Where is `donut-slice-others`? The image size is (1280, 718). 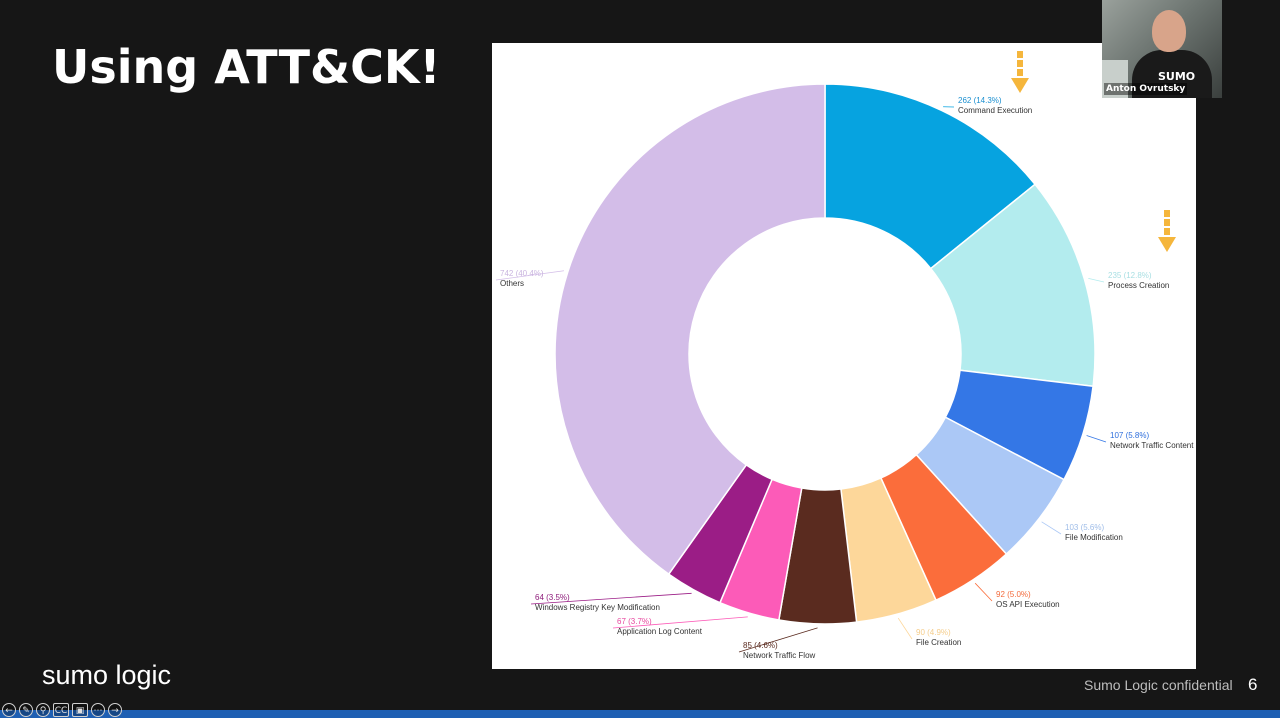
donut-slice-others is located at coordinates (690, 329).